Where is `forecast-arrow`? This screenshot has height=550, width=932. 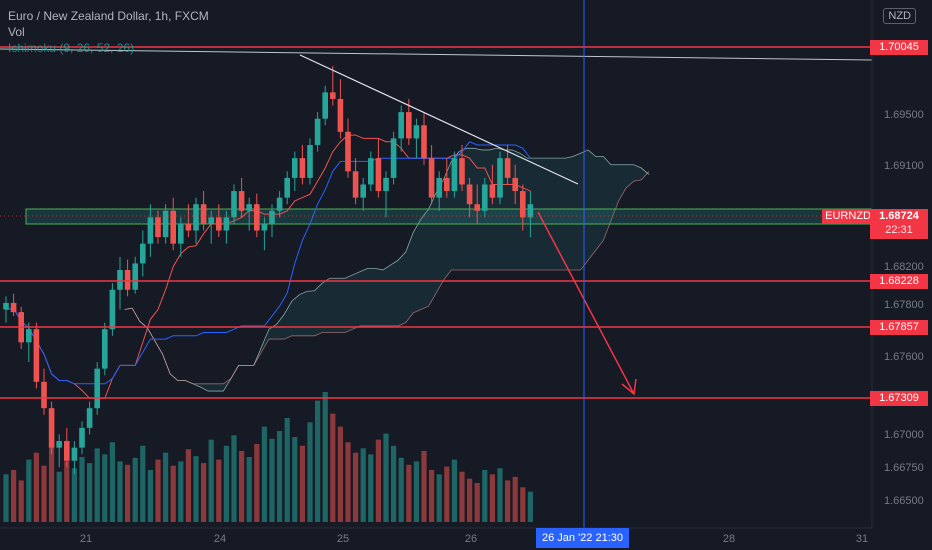
forecast-arrow is located at coordinates (586, 303).